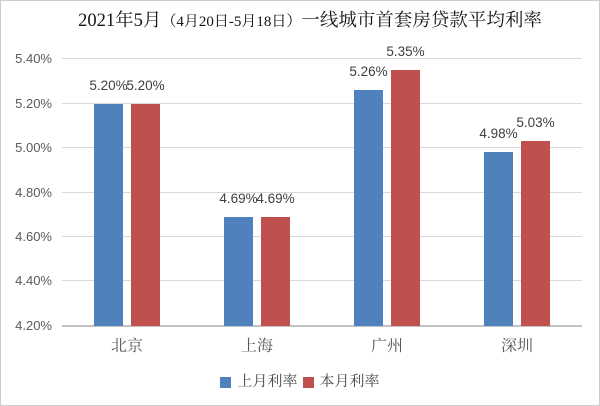 Image resolution: width=600 pixels, height=406 pixels. I want to click on legend-label-上月利率: 上月利率, so click(267, 382).